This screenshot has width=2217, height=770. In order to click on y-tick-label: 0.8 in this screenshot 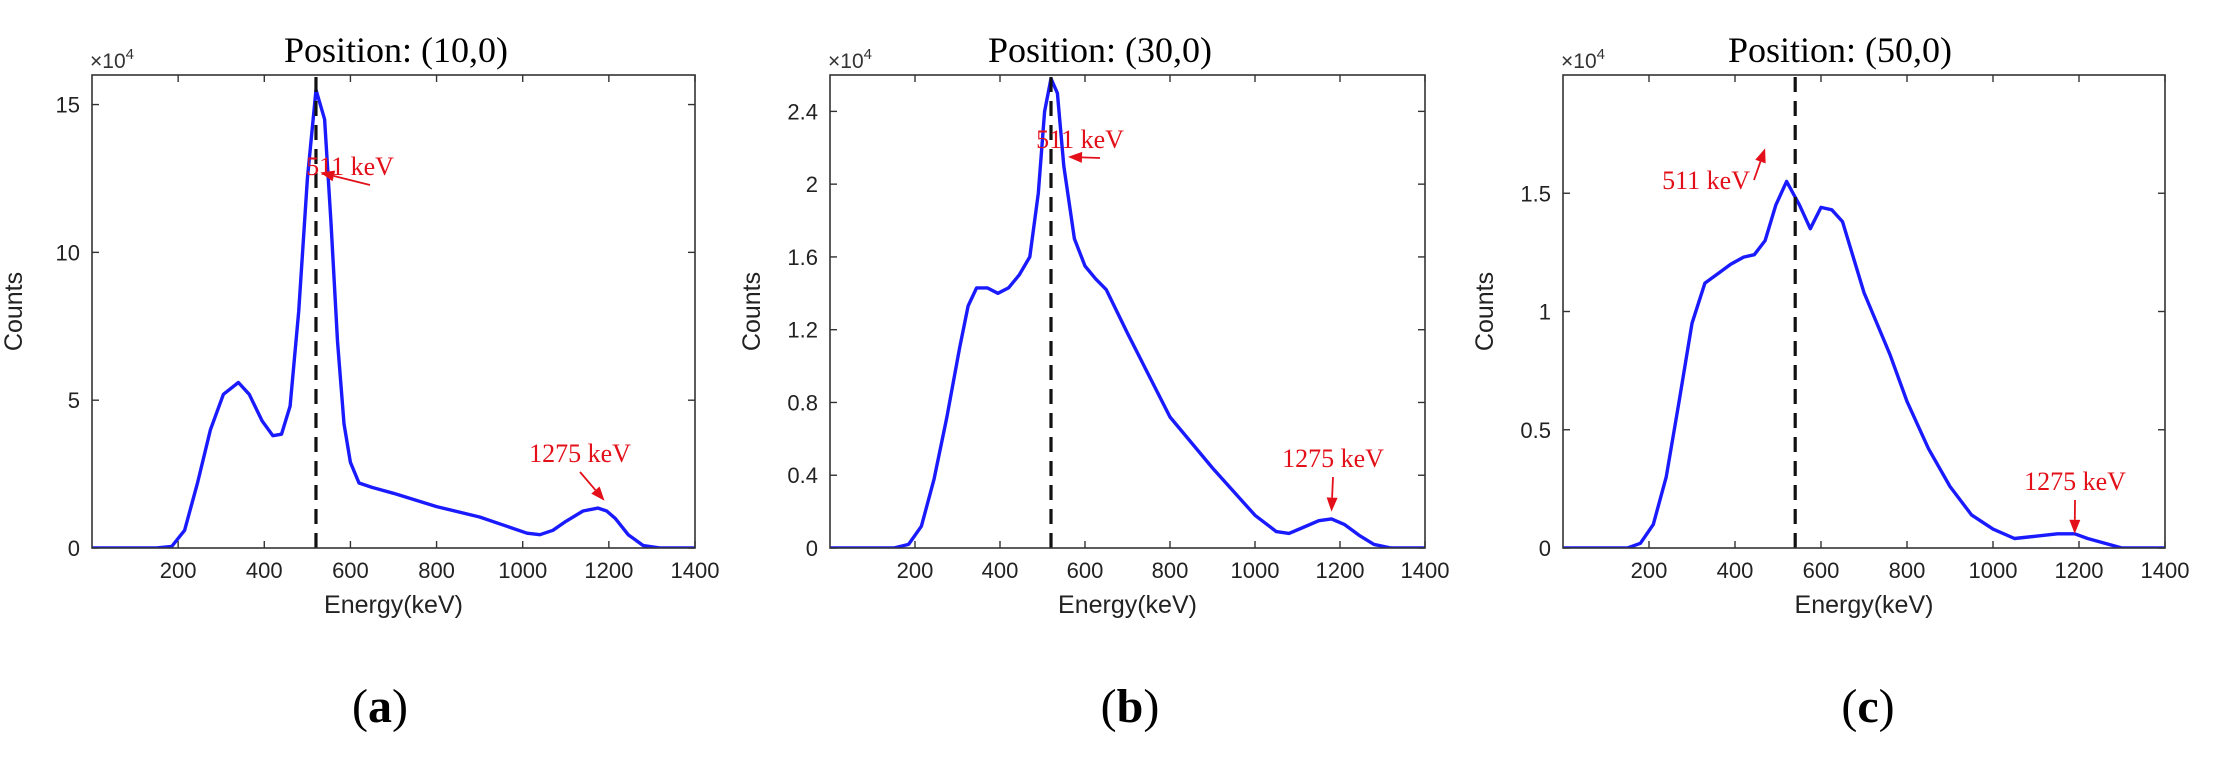, I will do `click(802, 402)`.